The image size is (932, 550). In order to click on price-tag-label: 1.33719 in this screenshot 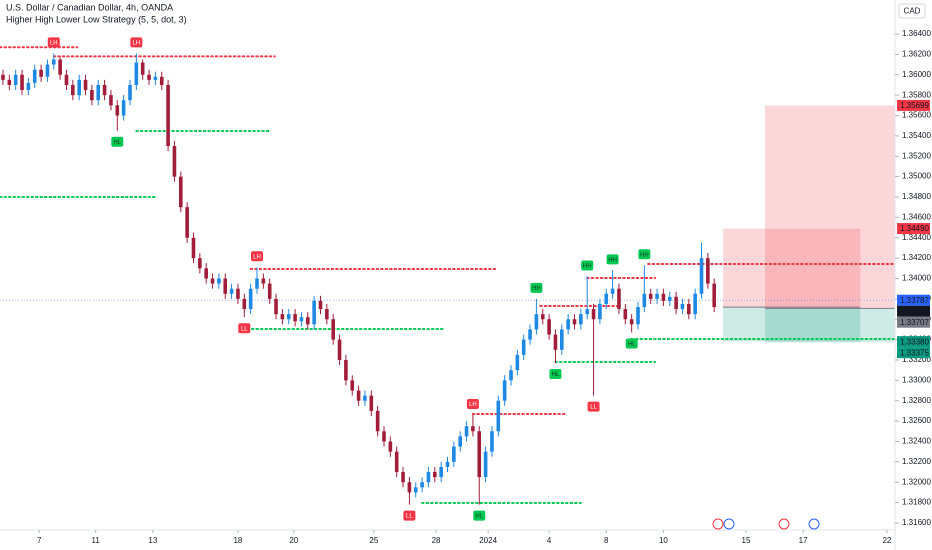, I will do `click(914, 311)`.